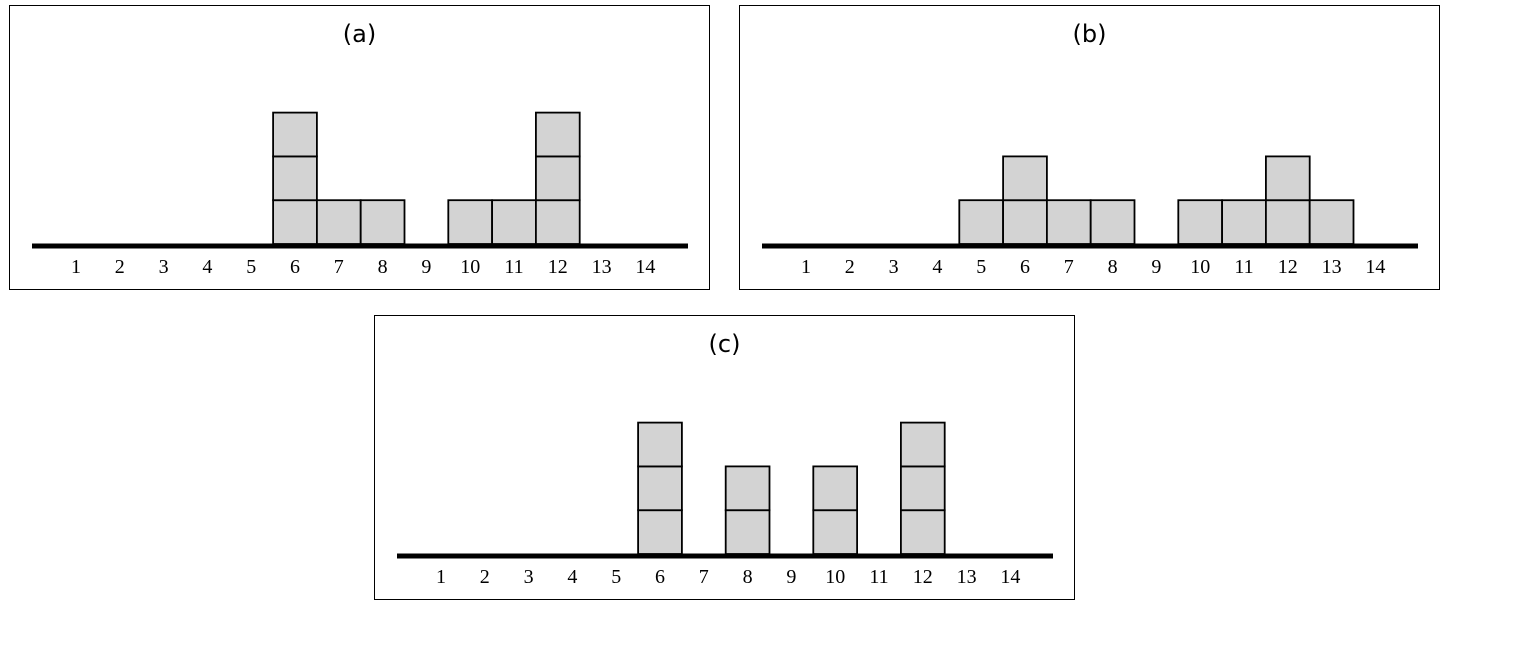  Describe the element at coordinates (1089, 34) in the screenshot. I see `chart-title-b: (b)` at that location.